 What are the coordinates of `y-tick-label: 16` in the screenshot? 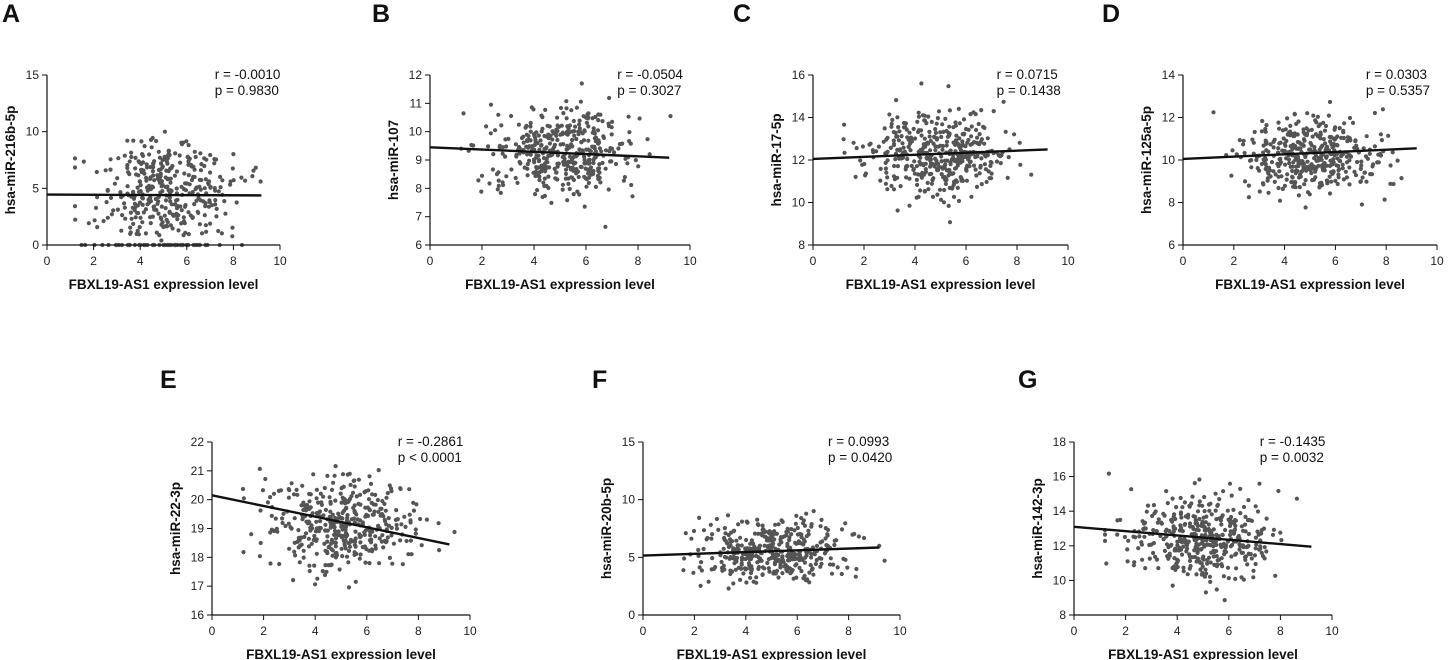 It's located at (799, 75).